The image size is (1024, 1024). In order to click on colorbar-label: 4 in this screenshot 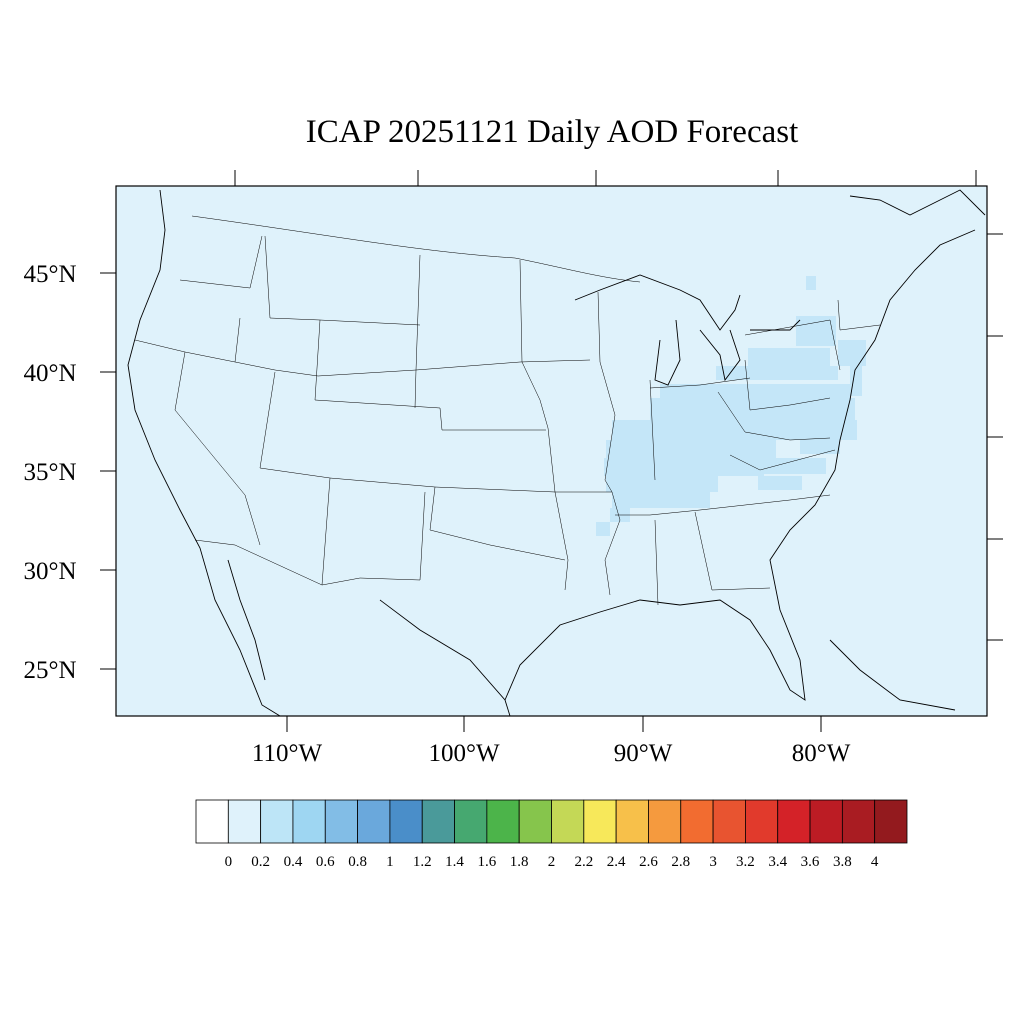, I will do `click(875, 862)`.